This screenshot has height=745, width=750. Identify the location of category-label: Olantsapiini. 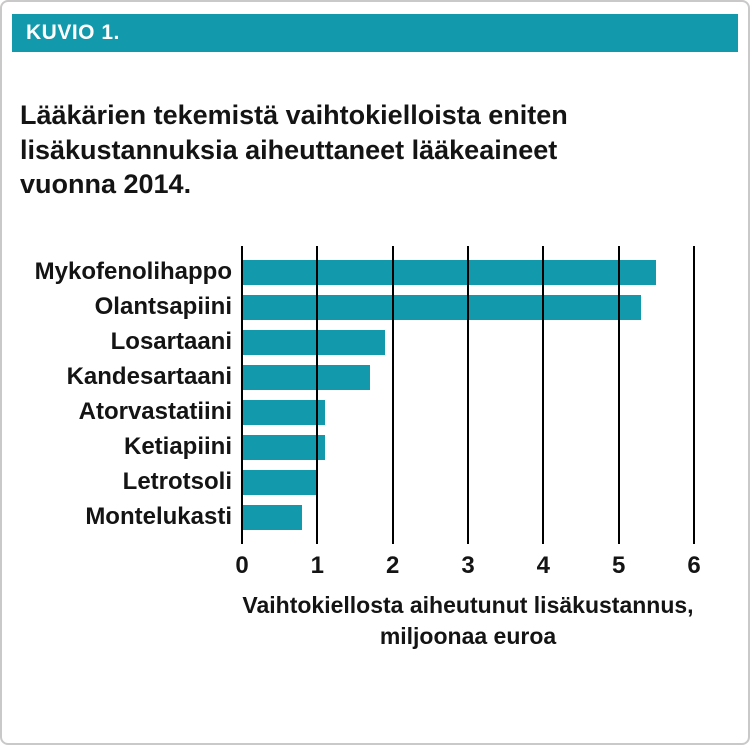
(163, 307).